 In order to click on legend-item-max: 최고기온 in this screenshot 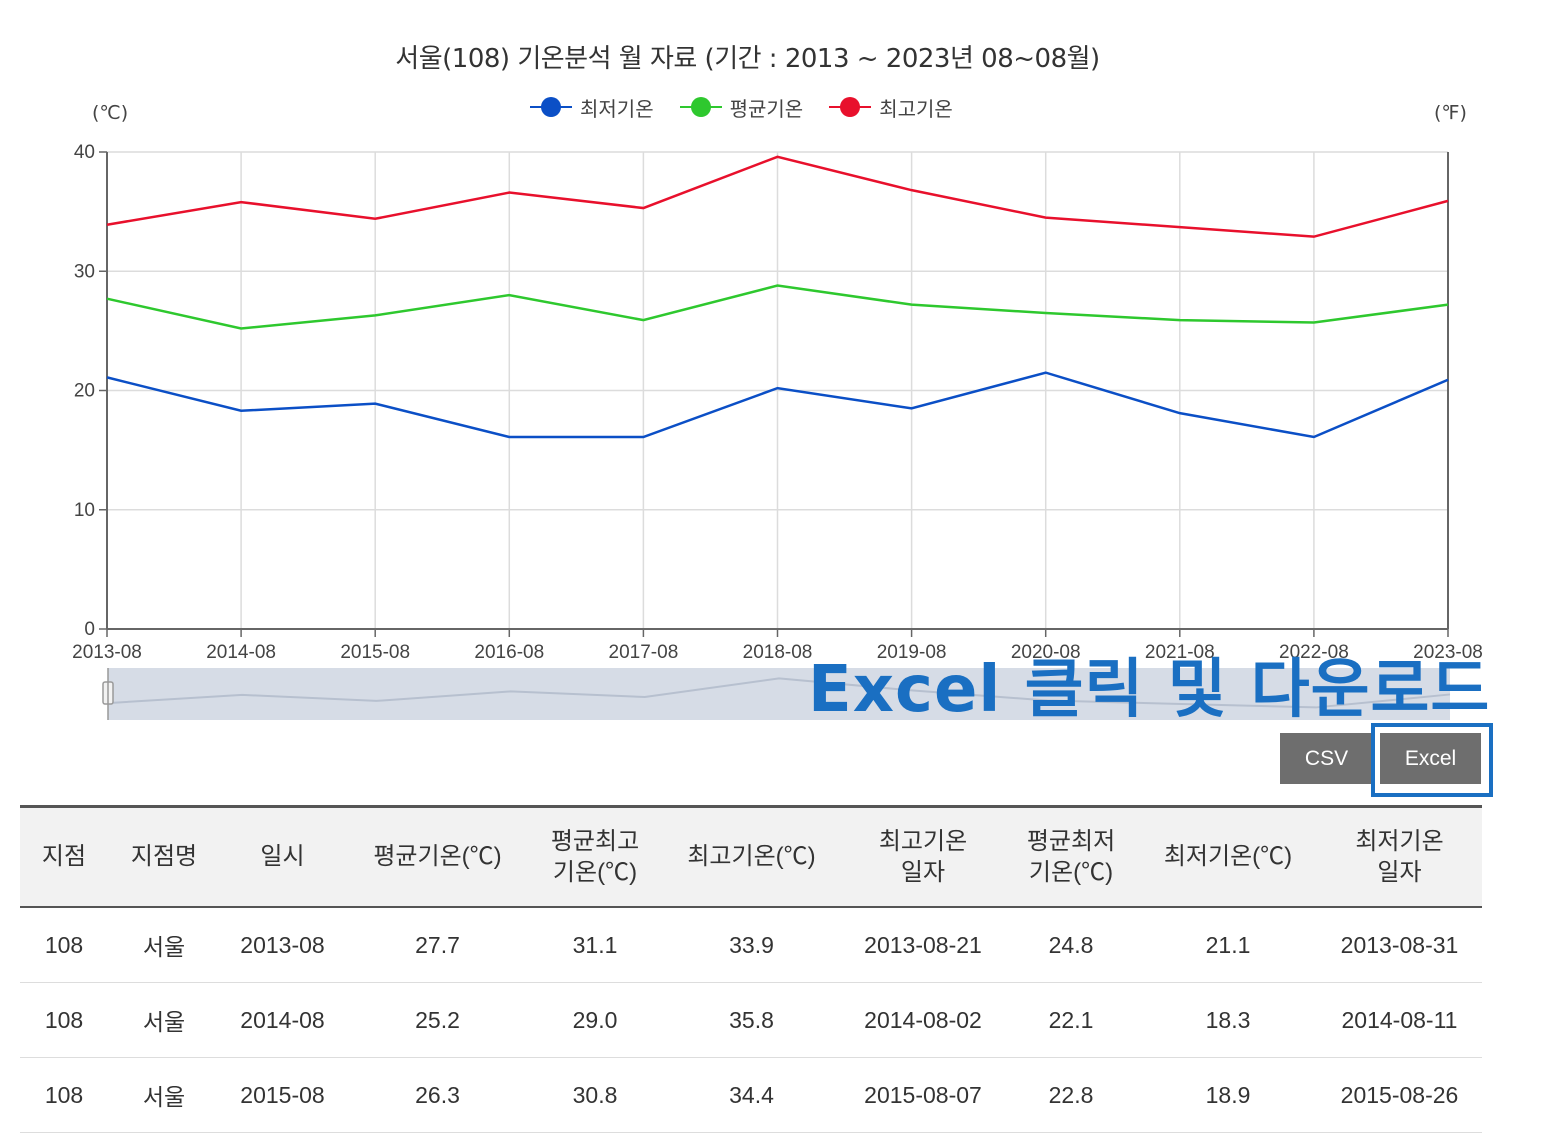, I will do `click(891, 107)`.